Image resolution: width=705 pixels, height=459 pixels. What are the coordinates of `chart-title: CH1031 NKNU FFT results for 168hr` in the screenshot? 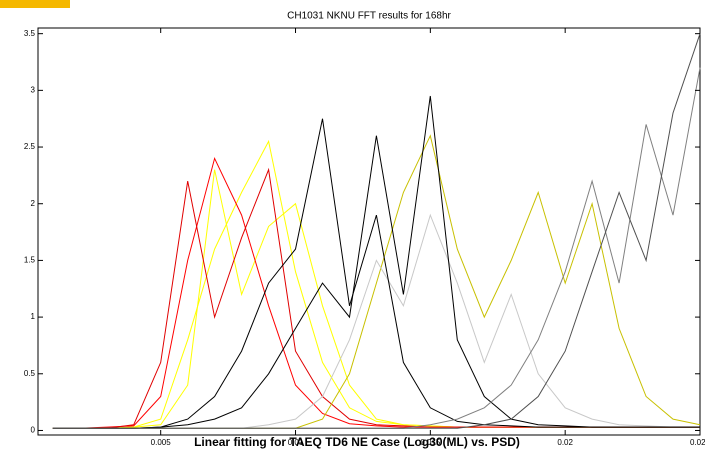 It's located at (369, 16).